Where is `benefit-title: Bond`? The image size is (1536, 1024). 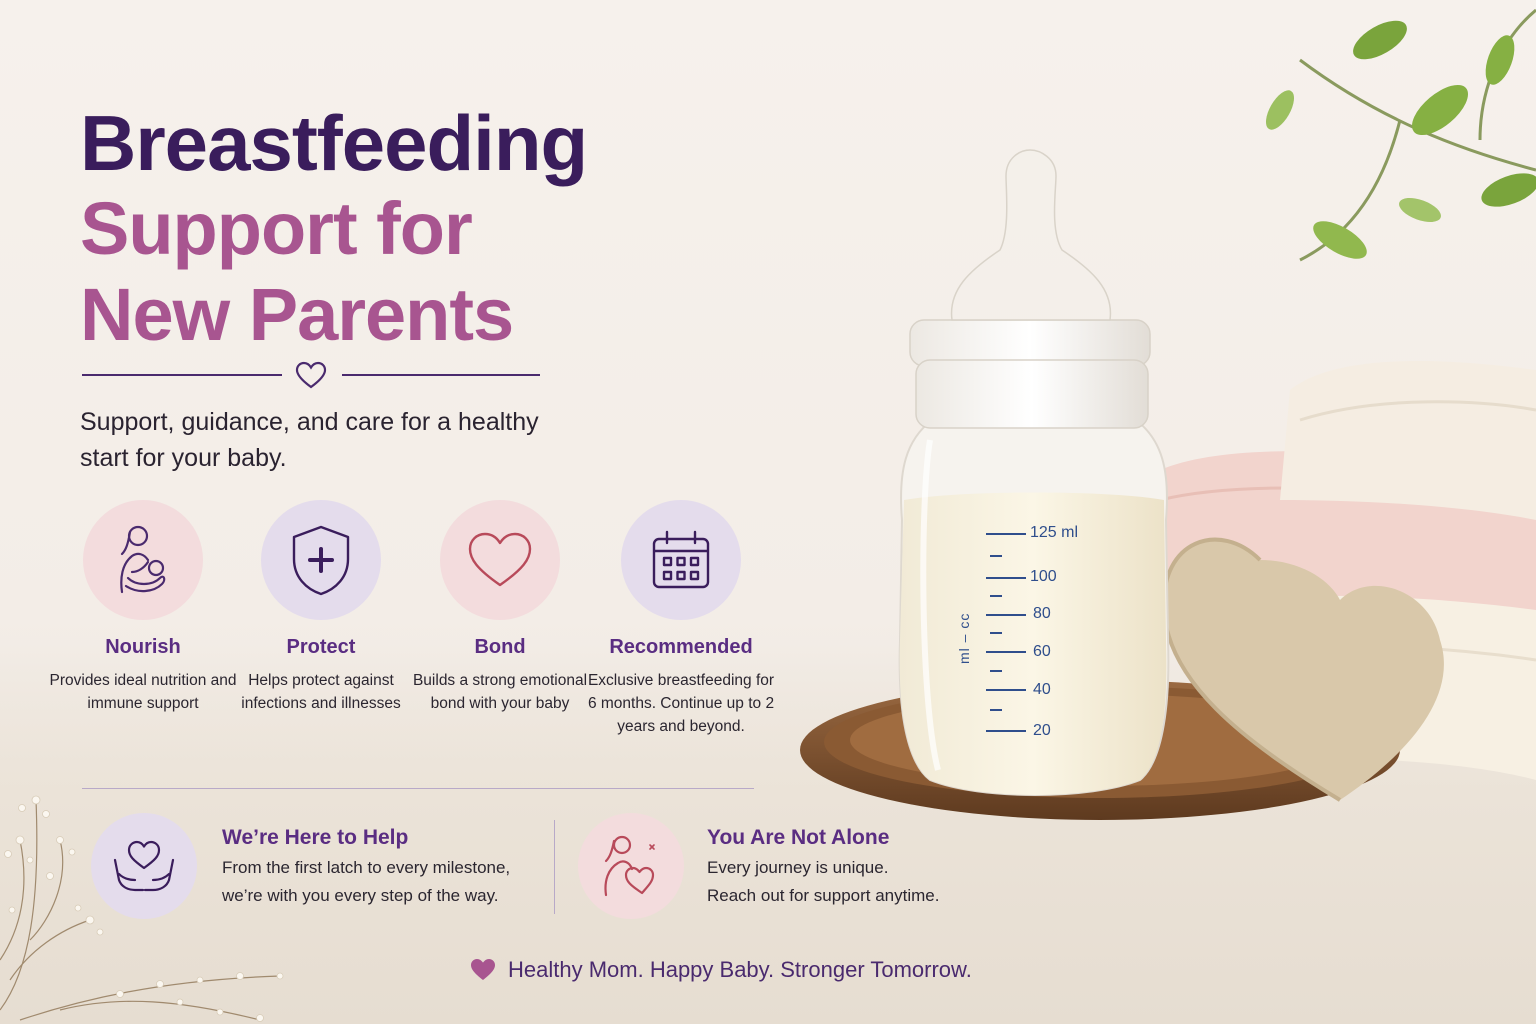 benefit-title: Bond is located at coordinates (500, 647).